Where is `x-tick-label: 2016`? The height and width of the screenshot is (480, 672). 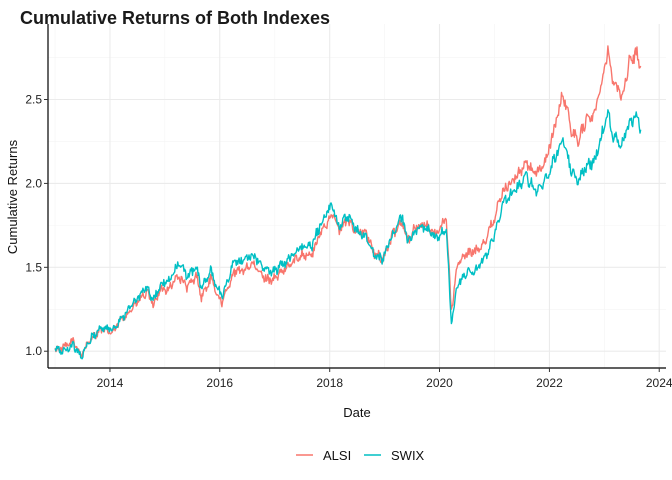 x-tick-label: 2016 is located at coordinates (219, 383).